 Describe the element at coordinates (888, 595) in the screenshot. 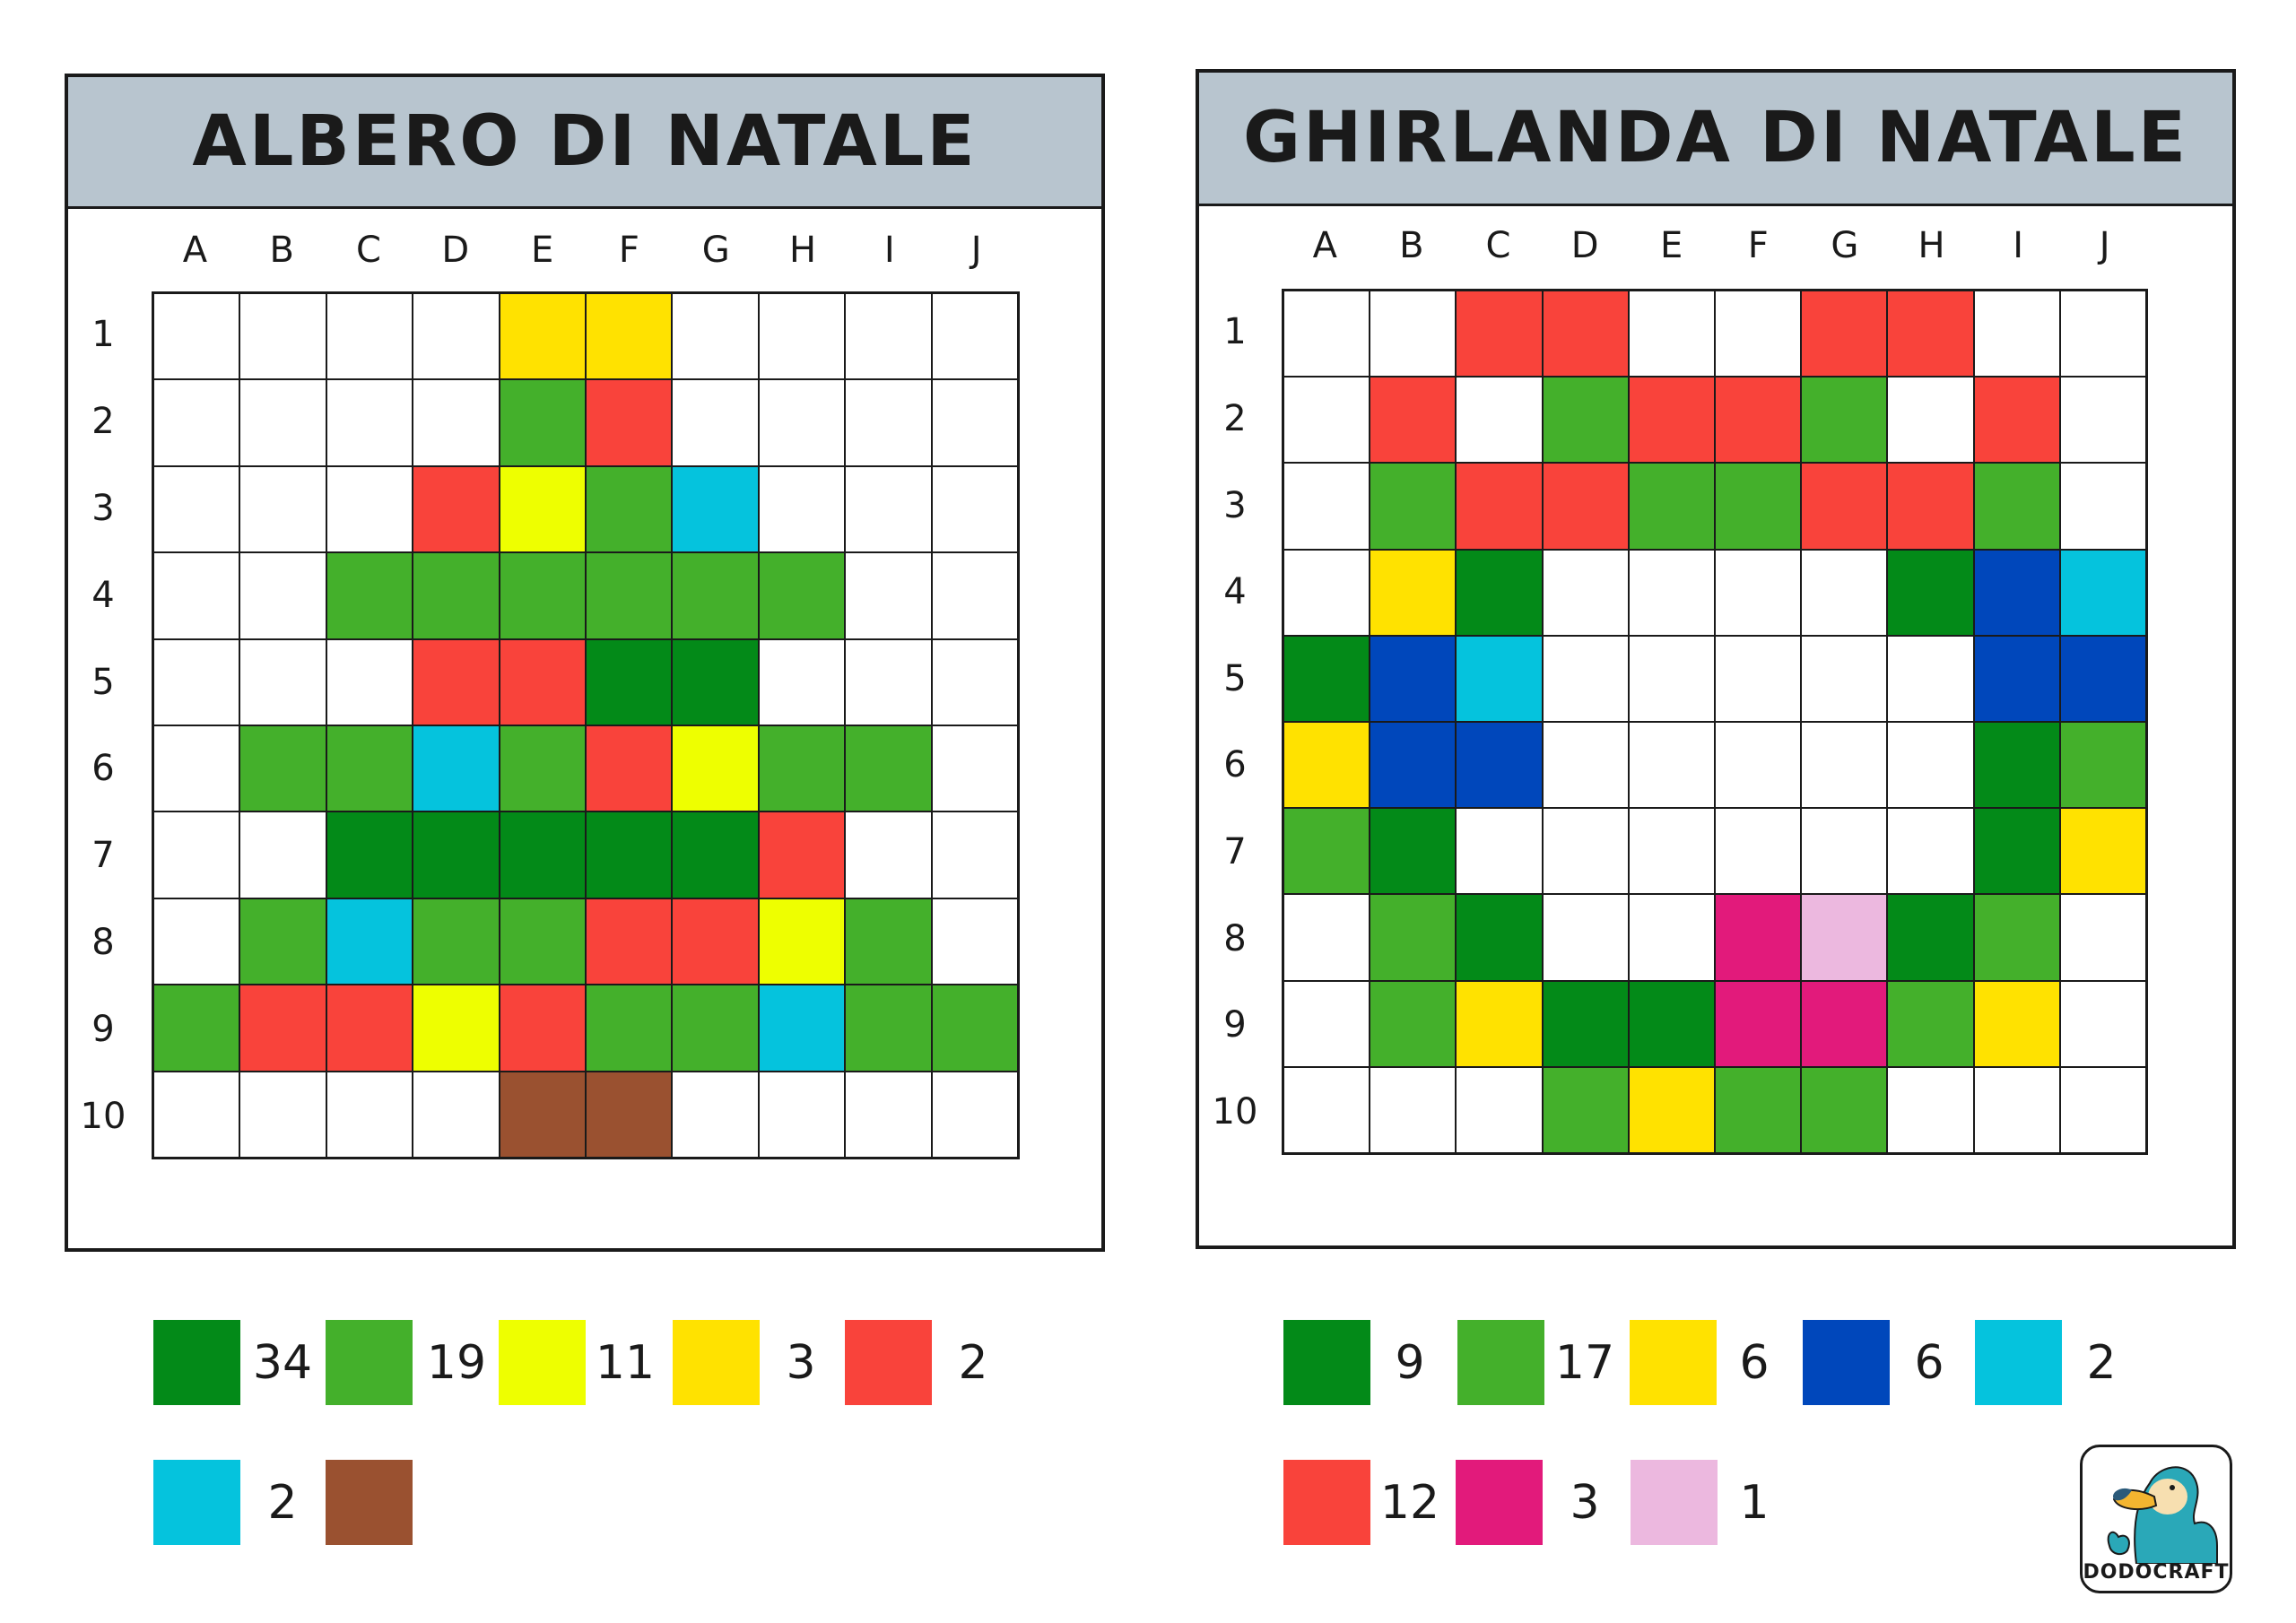

I see `grid-cell-I4` at that location.